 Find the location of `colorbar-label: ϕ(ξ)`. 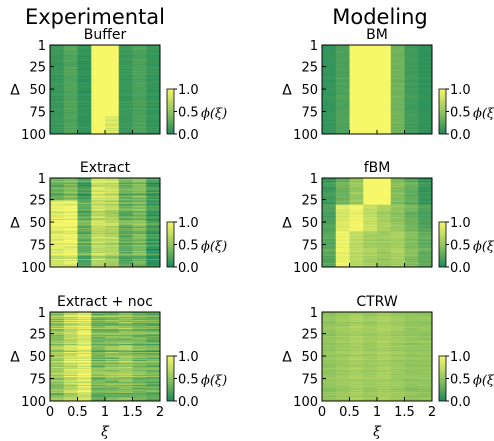

colorbar-label: ϕ(ξ) is located at coordinates (214, 381).